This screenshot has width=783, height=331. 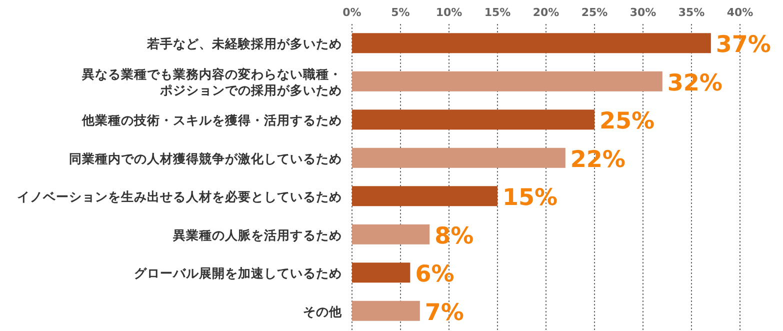 What do you see at coordinates (740, 12) in the screenshot?
I see `x-tick-label: 40%` at bounding box center [740, 12].